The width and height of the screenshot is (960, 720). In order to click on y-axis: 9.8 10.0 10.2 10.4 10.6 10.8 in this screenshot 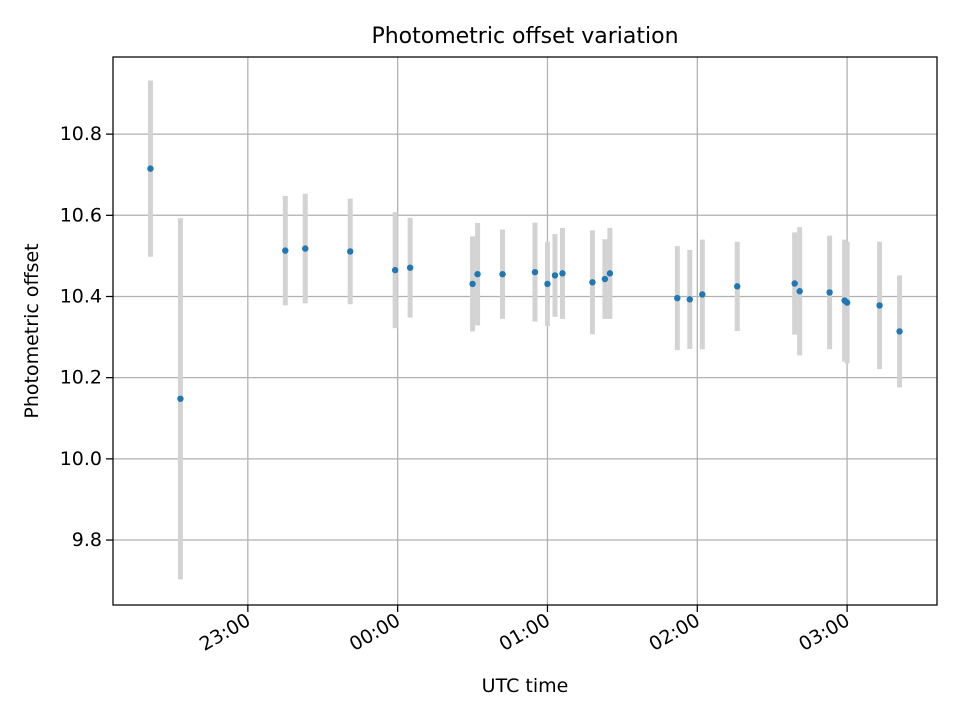, I will do `click(86, 337)`.